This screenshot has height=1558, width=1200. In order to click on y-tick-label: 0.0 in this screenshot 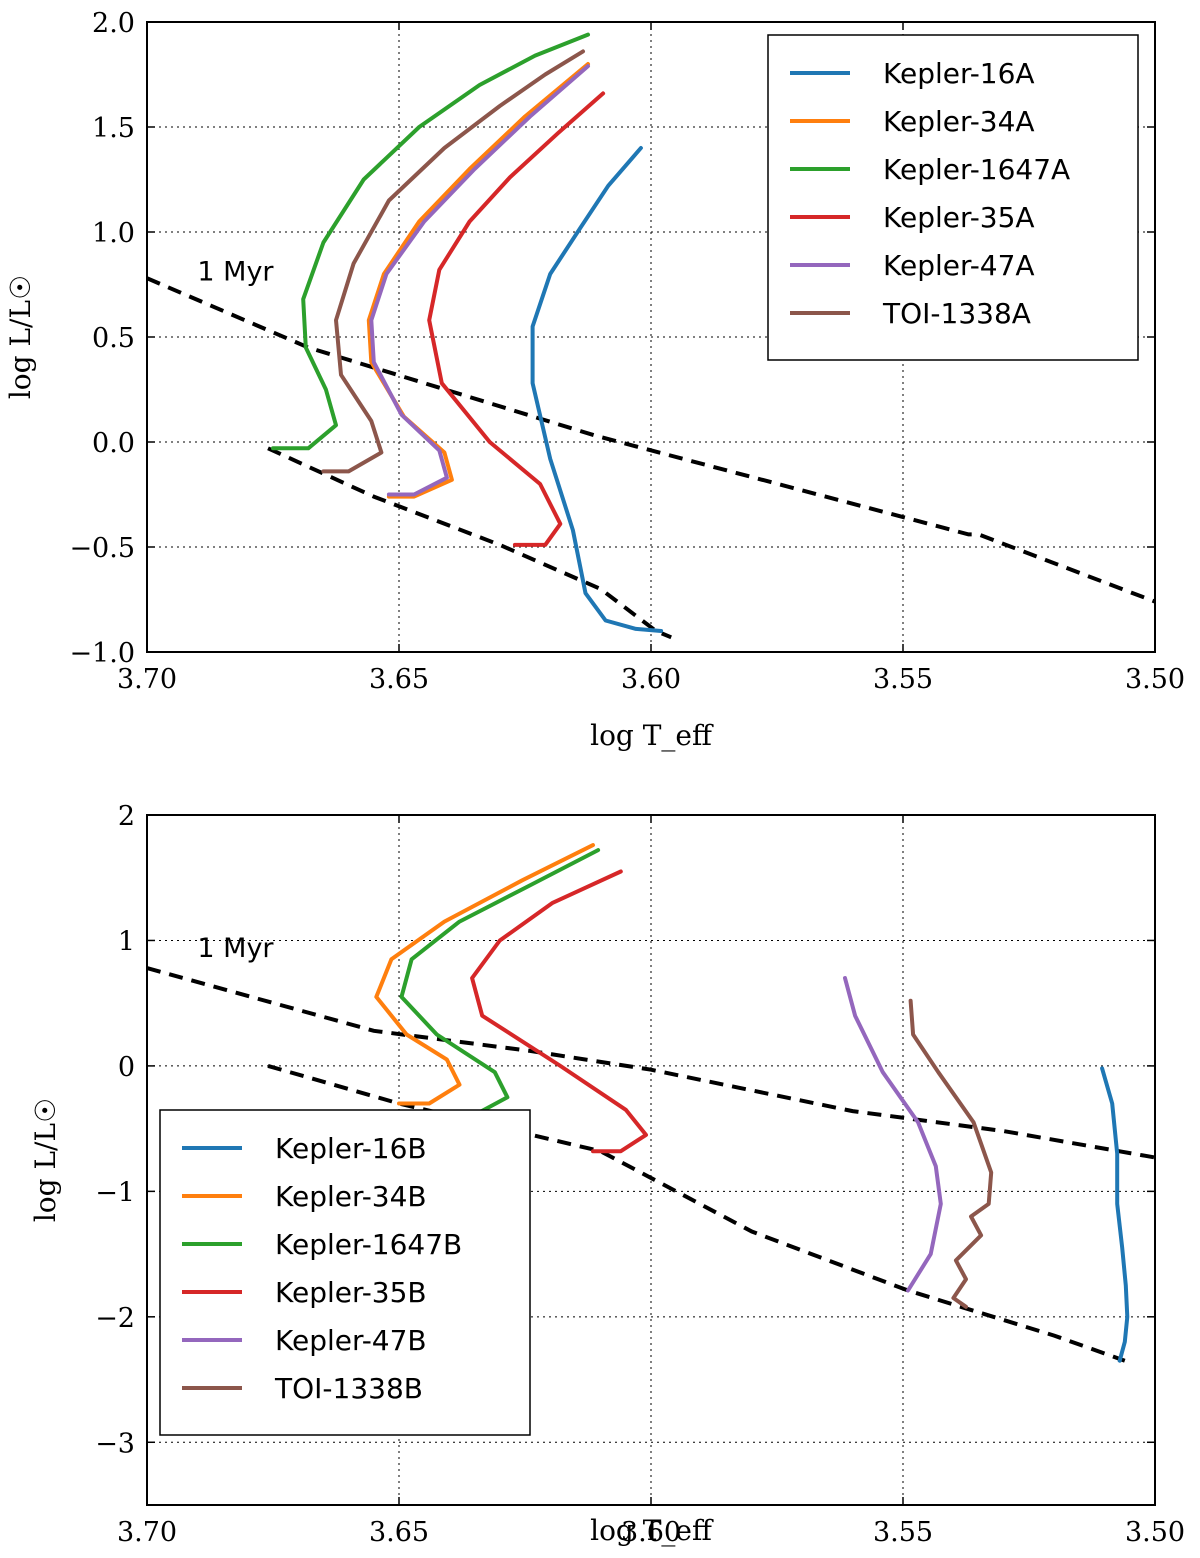, I will do `click(113, 443)`.